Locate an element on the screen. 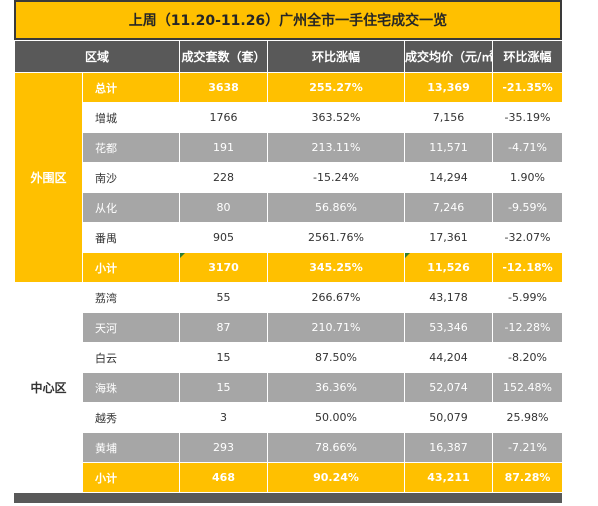 The height and width of the screenshot is (506, 598). district-name: 越秀 is located at coordinates (131, 417).